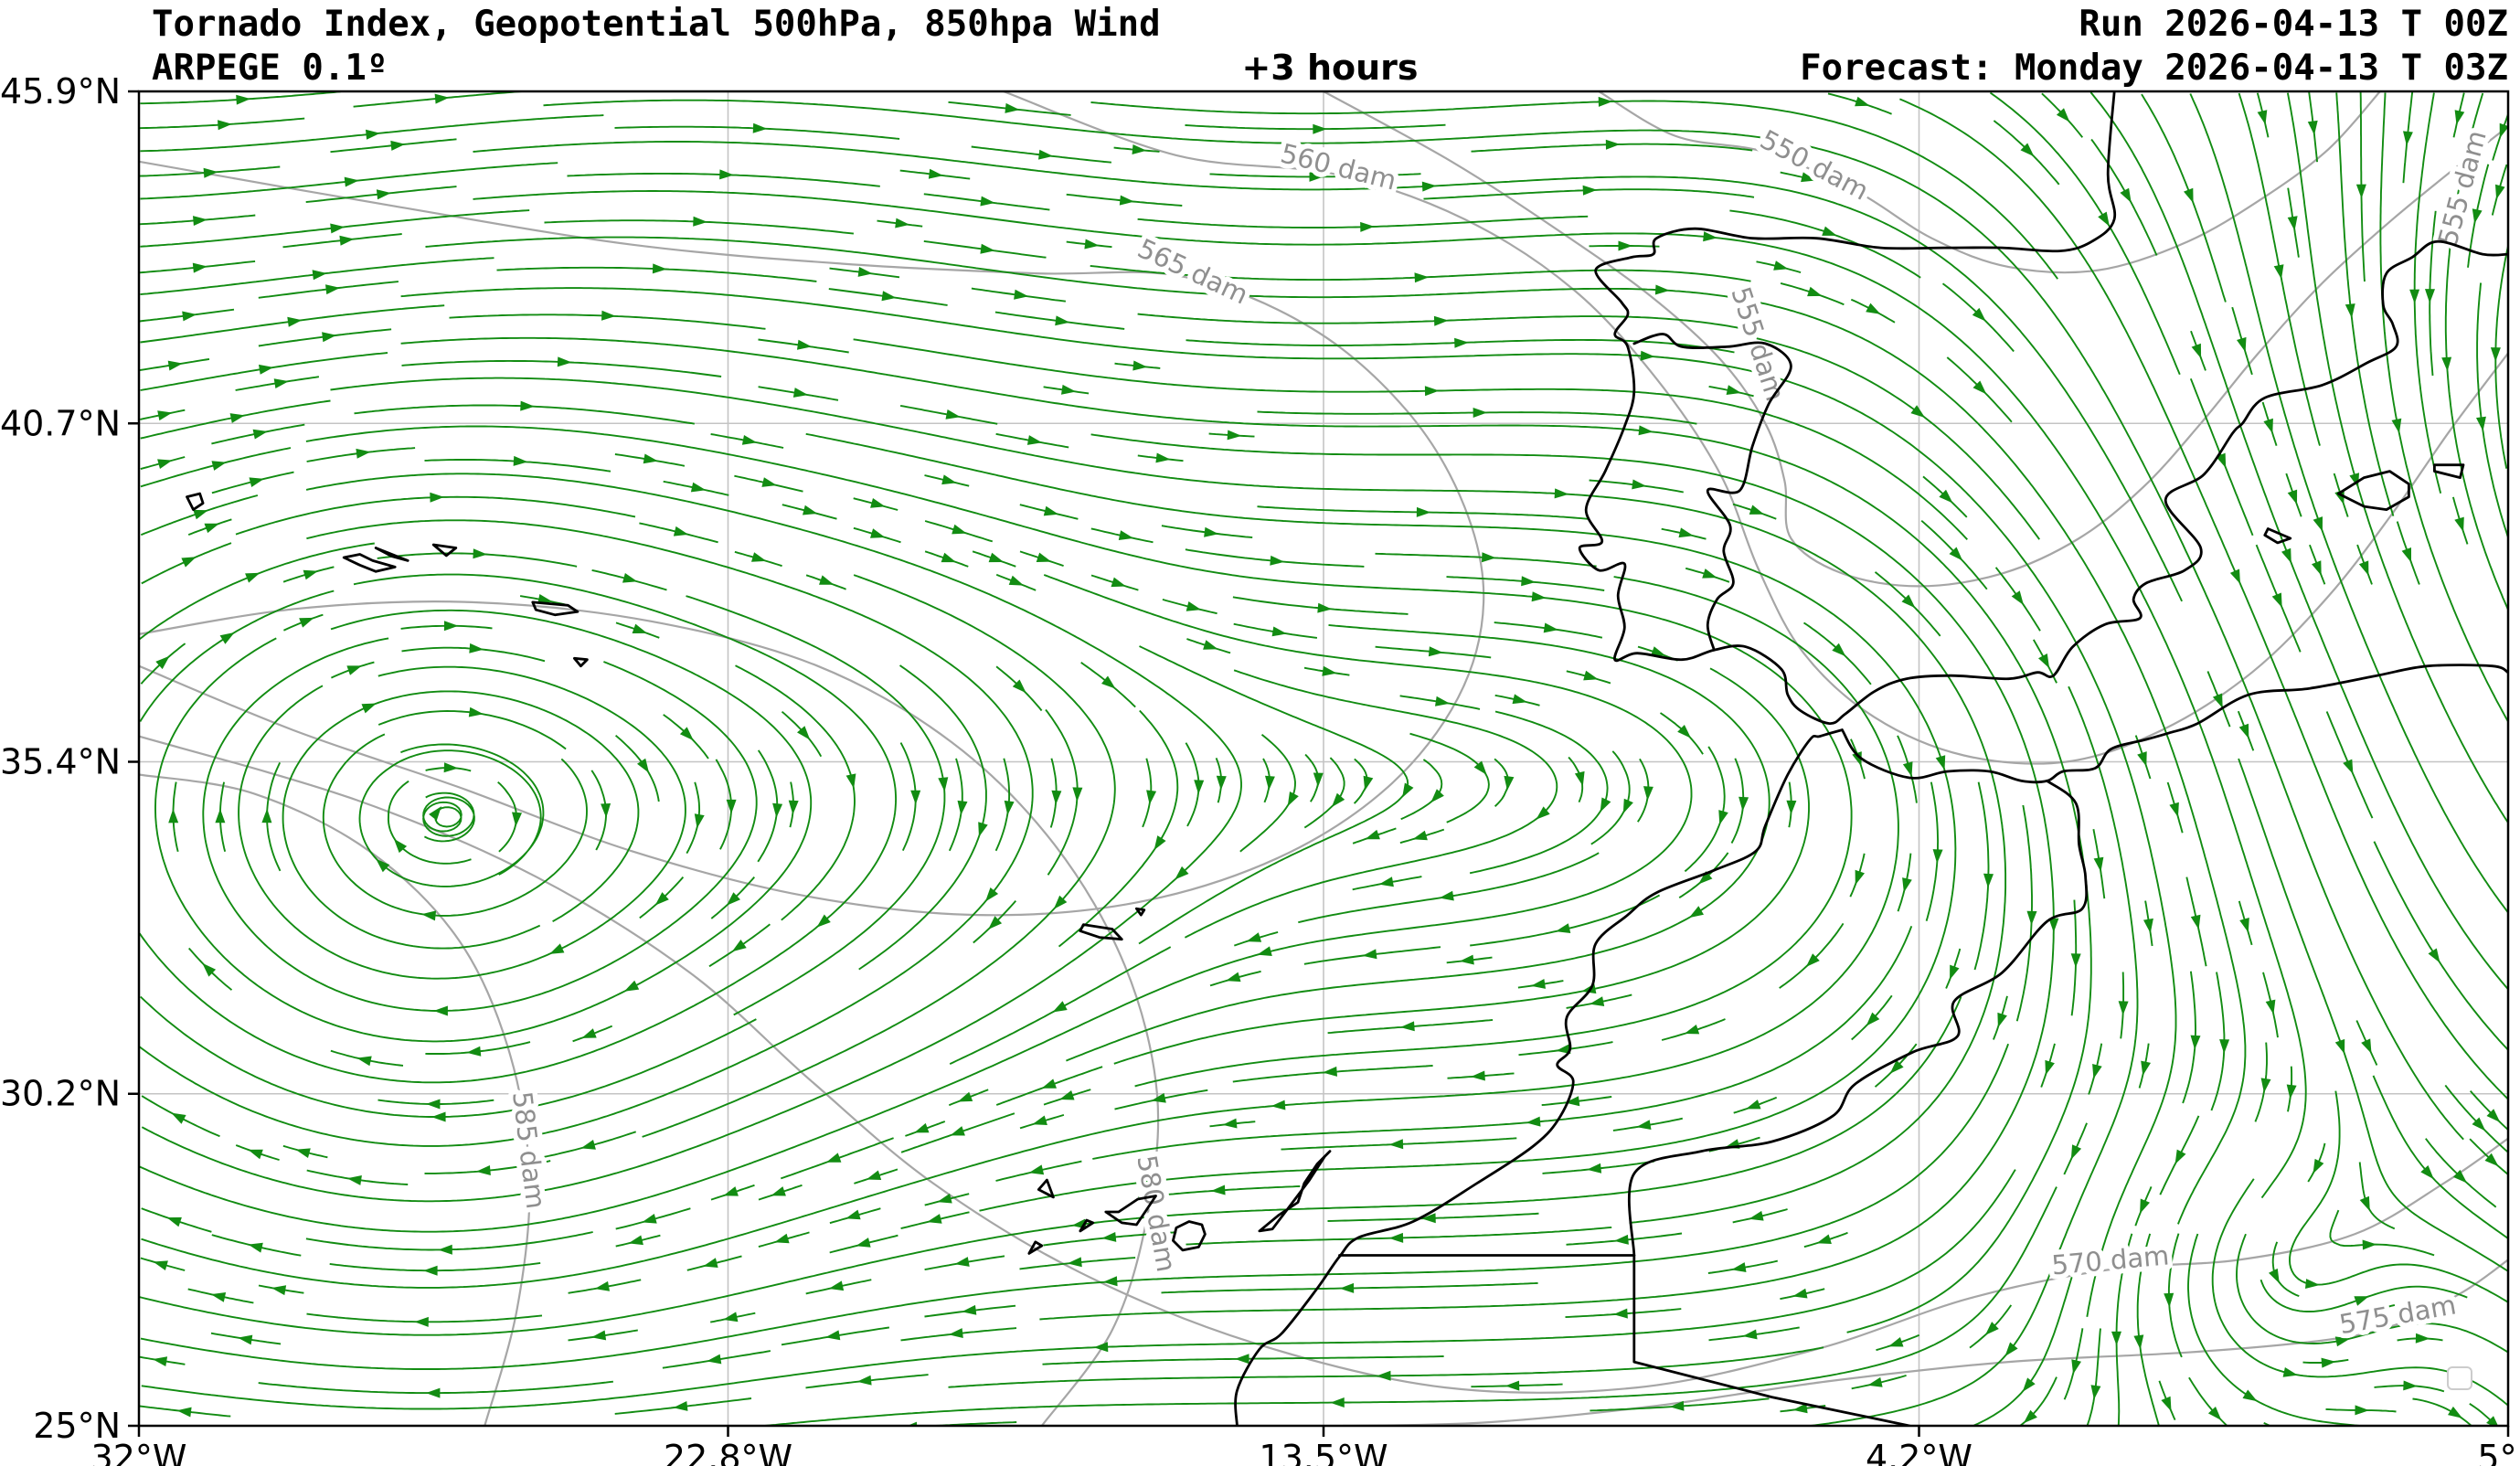 This screenshot has width=2520, height=1466. What do you see at coordinates (581, 662) in the screenshot?
I see `azores-santa-maria` at bounding box center [581, 662].